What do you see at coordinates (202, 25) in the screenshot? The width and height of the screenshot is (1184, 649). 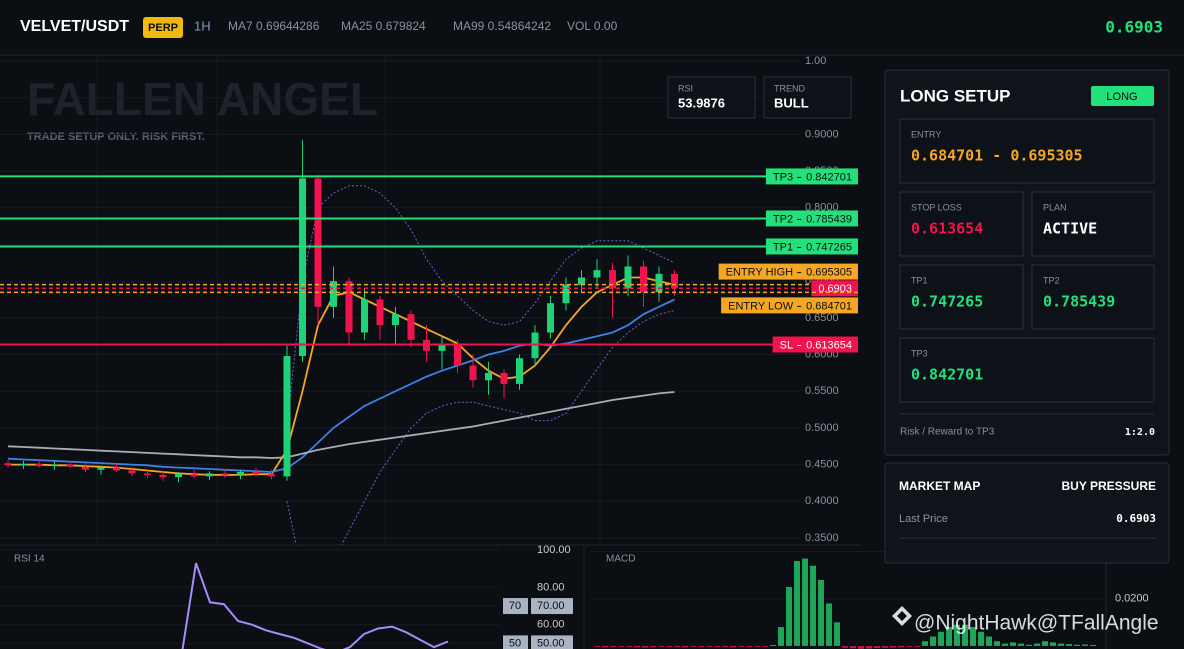 I see `interval: 1H` at bounding box center [202, 25].